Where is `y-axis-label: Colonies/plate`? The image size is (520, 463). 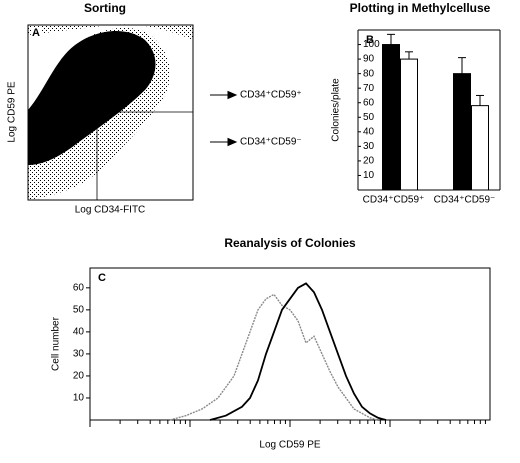
y-axis-label: Colonies/plate is located at coordinates (336, 110).